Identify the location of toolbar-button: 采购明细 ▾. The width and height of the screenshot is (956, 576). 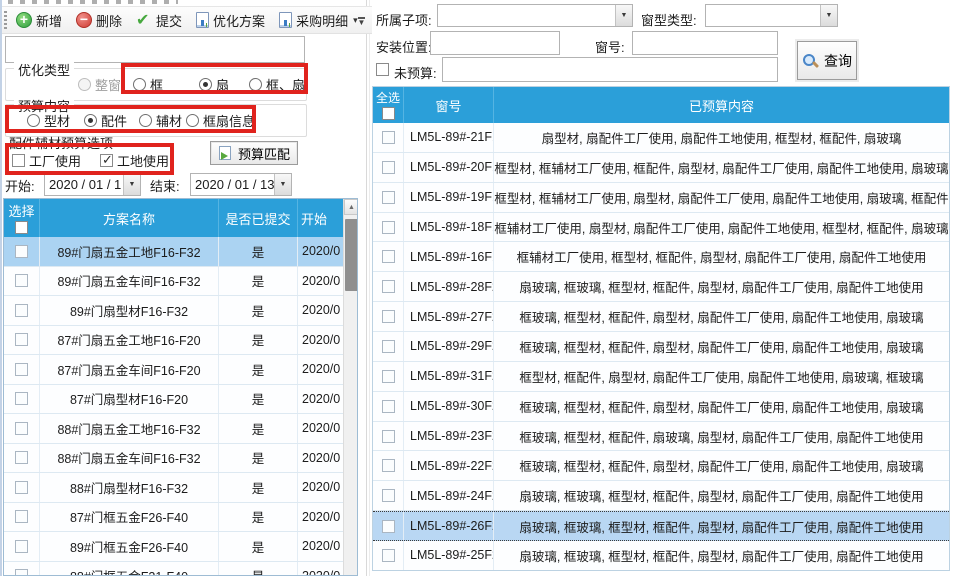
(320, 20).